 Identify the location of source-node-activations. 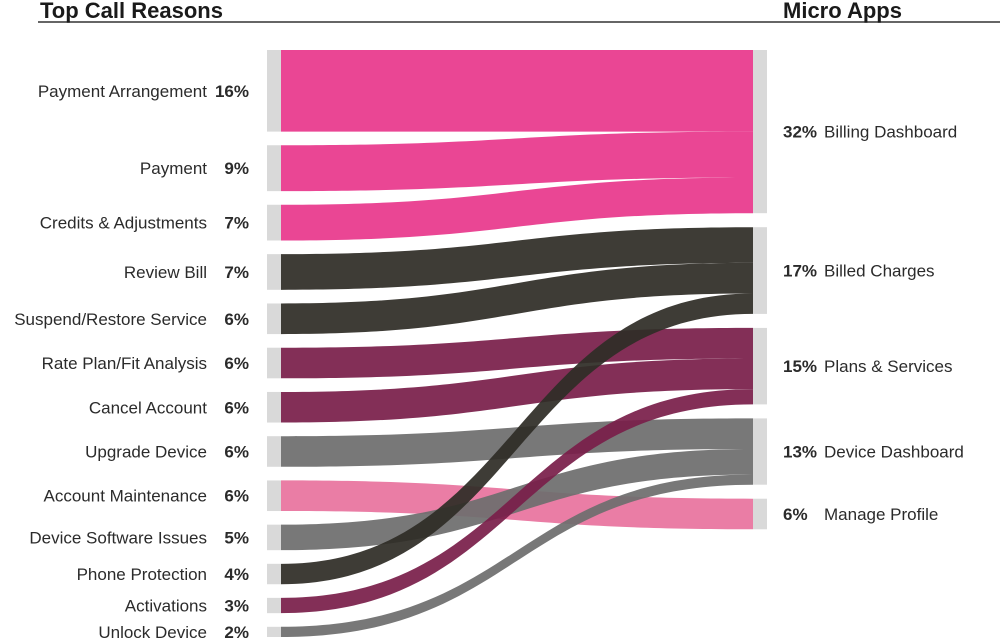
(274, 605).